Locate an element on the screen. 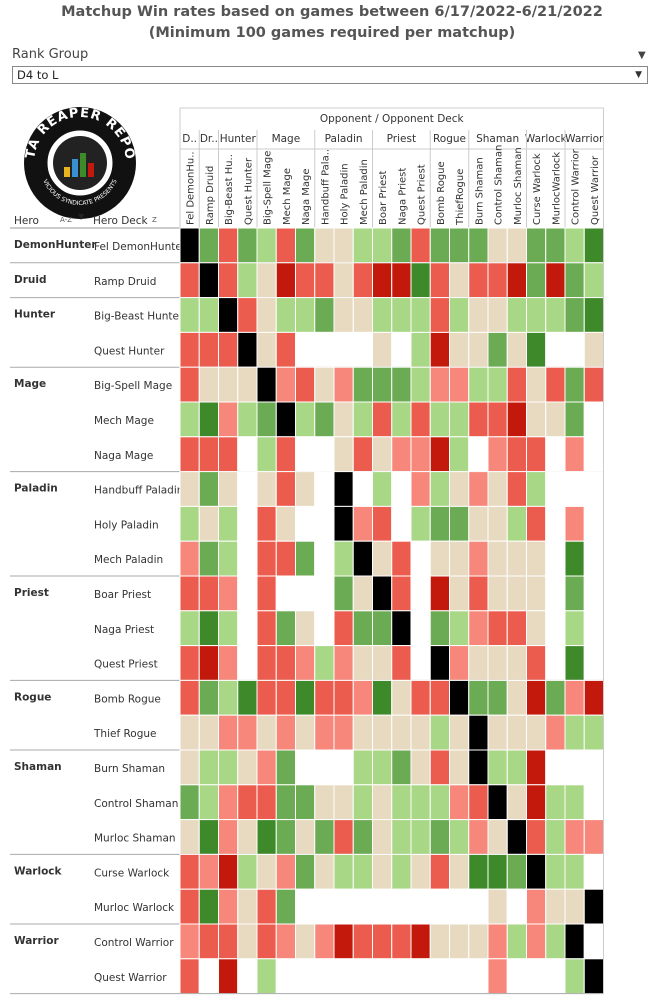 Image resolution: width=664 pixels, height=996 pixels. row-deck-label: Big-Beast Hunter is located at coordinates (139, 317).